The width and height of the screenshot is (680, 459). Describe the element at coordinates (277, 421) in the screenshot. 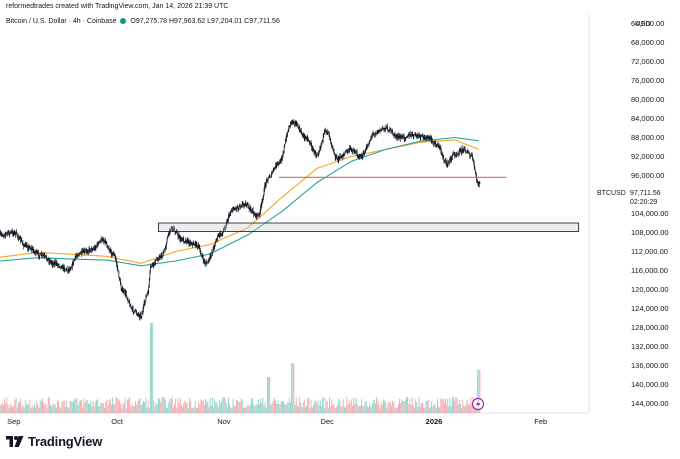

I see `time-axis: Sep Oct Nov Dec 2026 Feb` at that location.